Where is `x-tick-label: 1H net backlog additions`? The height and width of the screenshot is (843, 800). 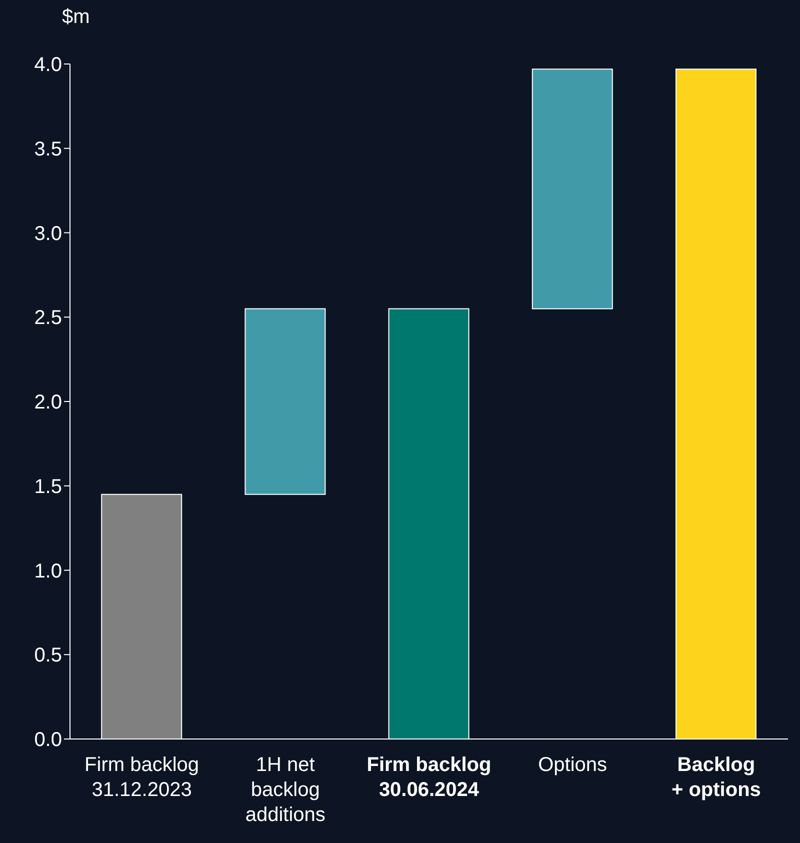 x-tick-label: 1H net backlog additions is located at coordinates (285, 790).